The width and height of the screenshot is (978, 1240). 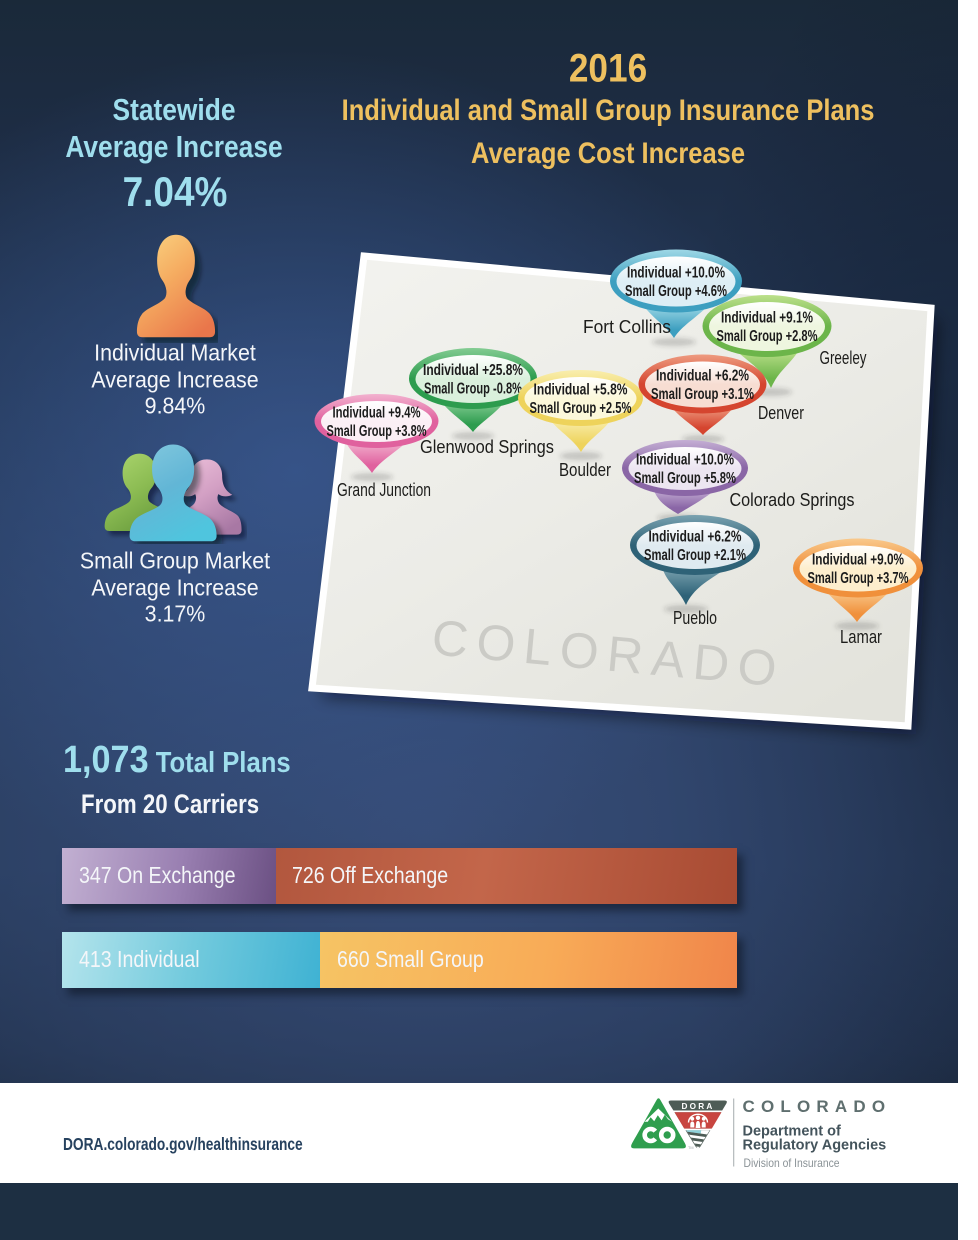 What do you see at coordinates (698, 1106) in the screenshot?
I see `svg-text: DORA` at bounding box center [698, 1106].